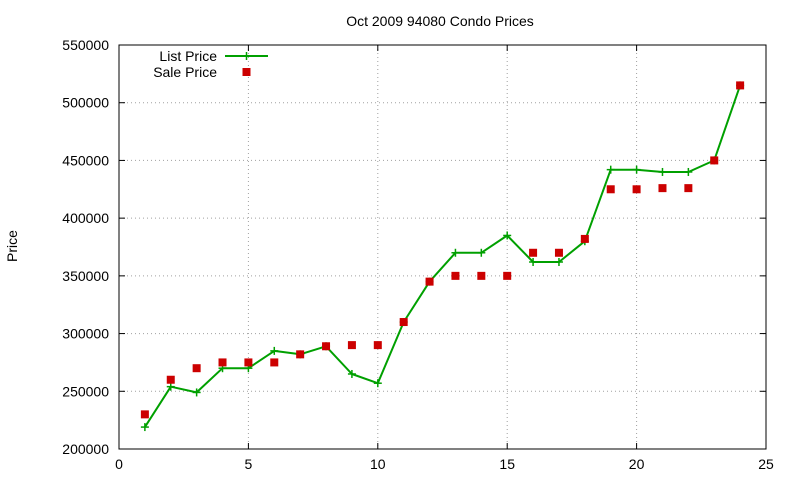 The width and height of the screenshot is (800, 480). What do you see at coordinates (378, 464) in the screenshot?
I see `x-tick-label: 10` at bounding box center [378, 464].